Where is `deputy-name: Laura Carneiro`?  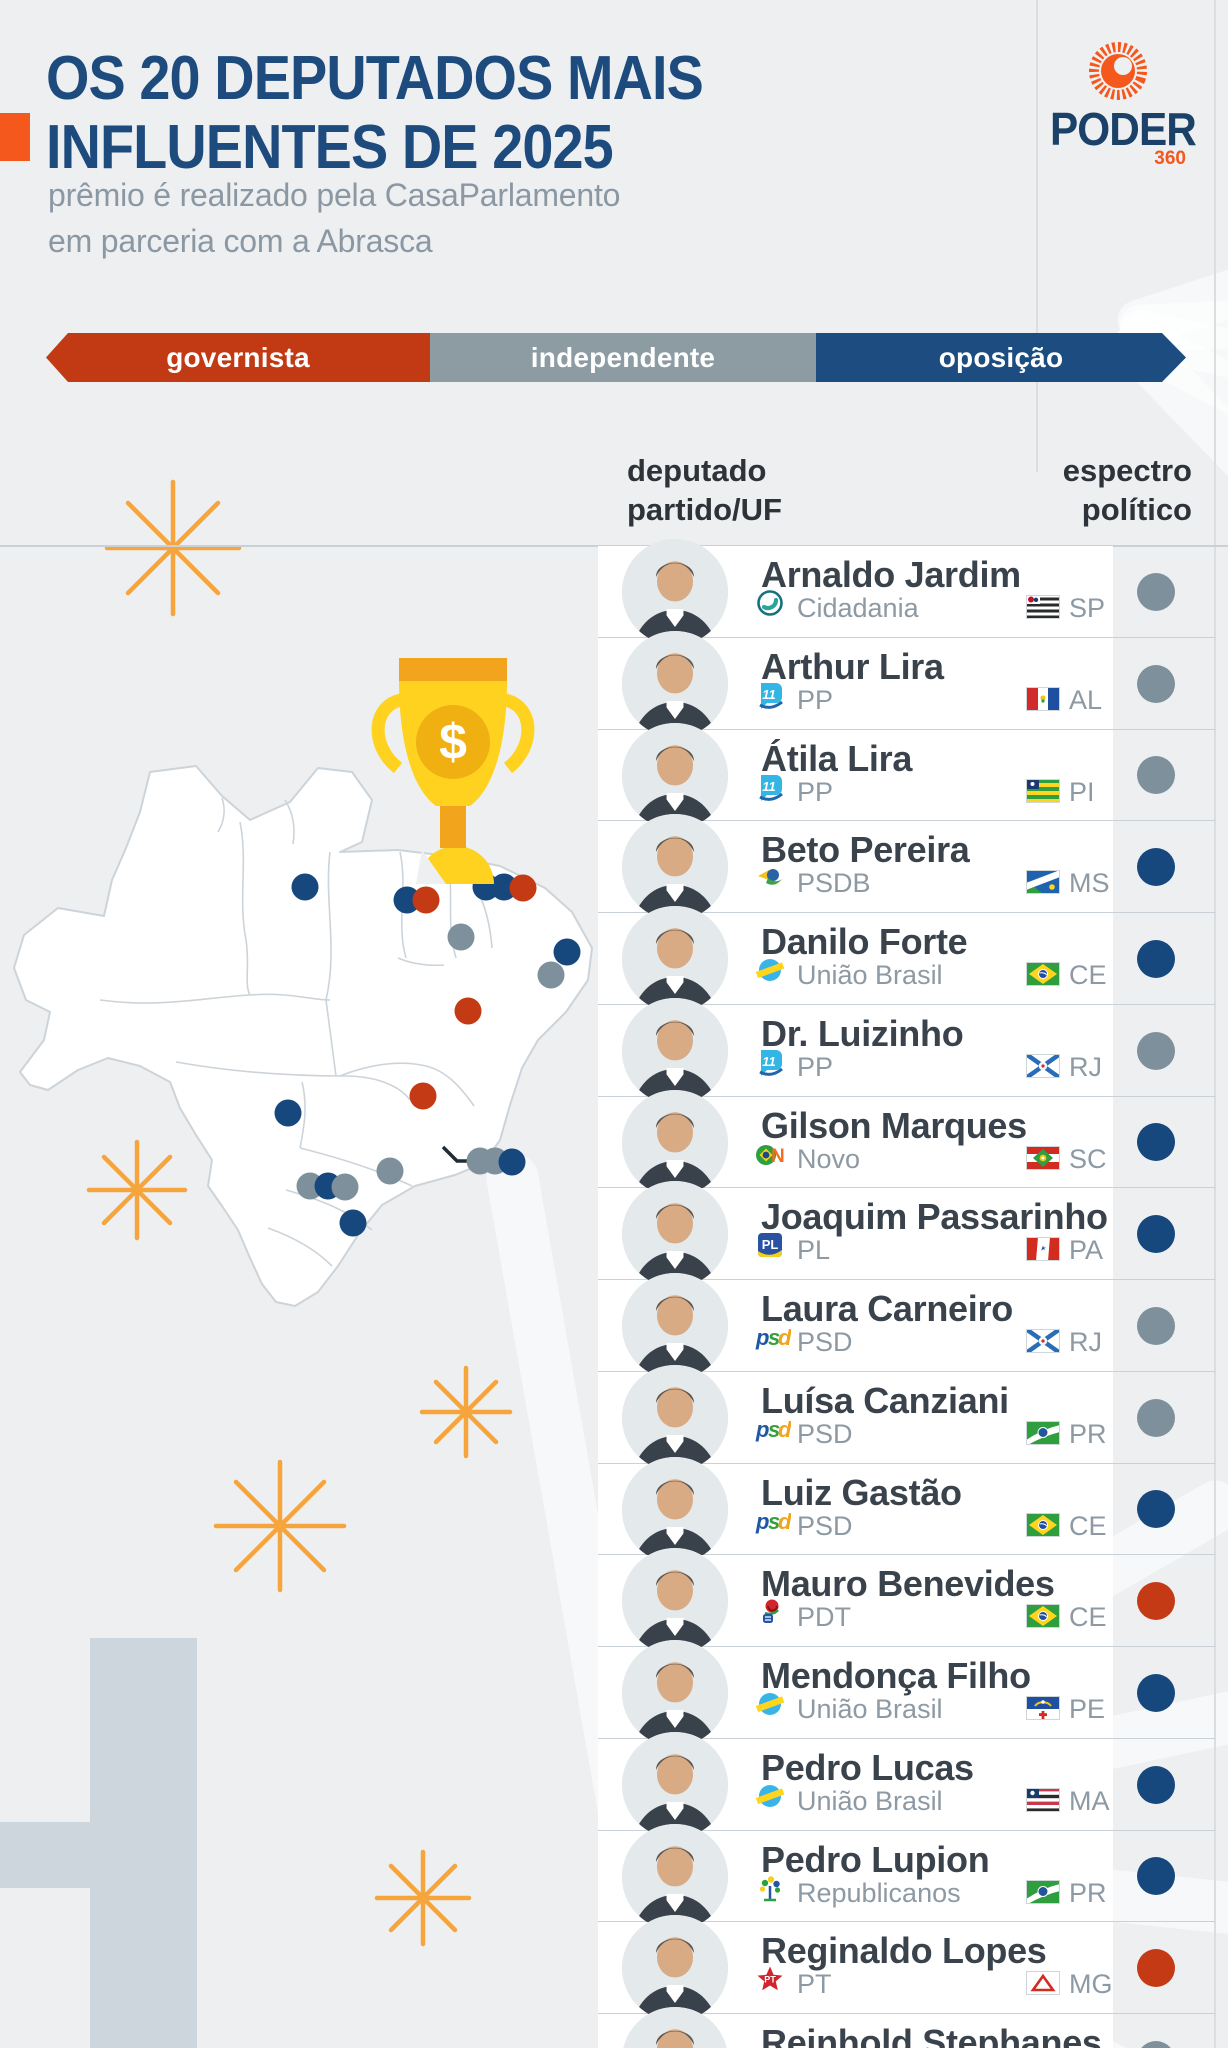 deputy-name: Laura Carneiro is located at coordinates (887, 1308).